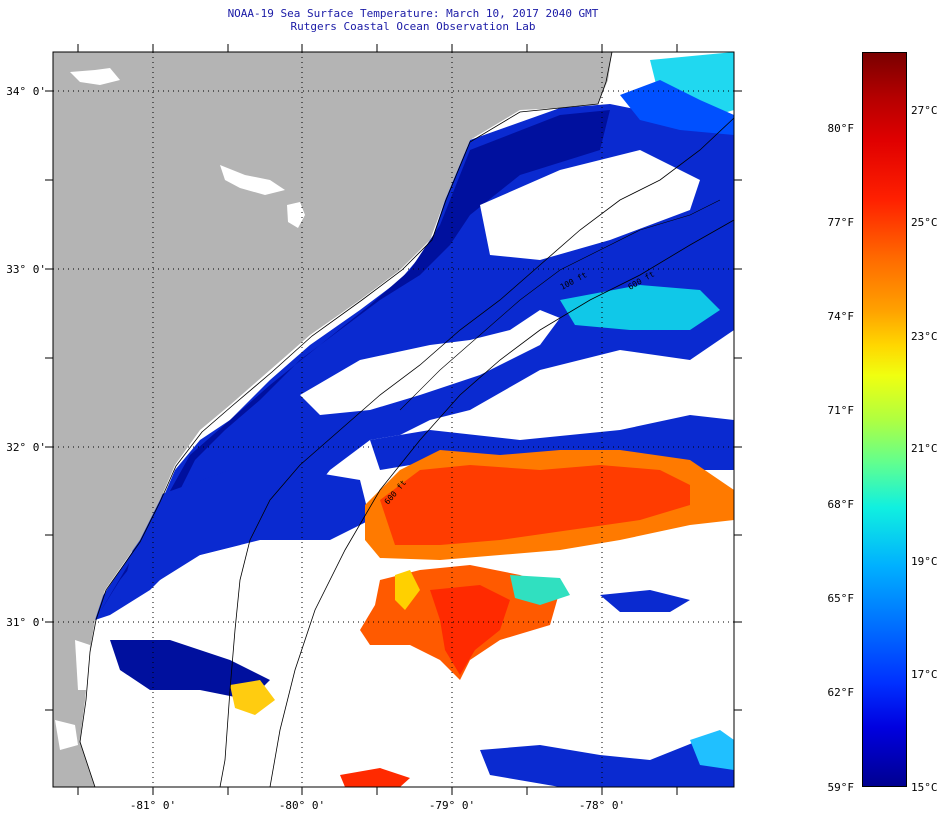  What do you see at coordinates (841, 504) in the screenshot?
I see `colorbar-f-68: 68°F` at bounding box center [841, 504].